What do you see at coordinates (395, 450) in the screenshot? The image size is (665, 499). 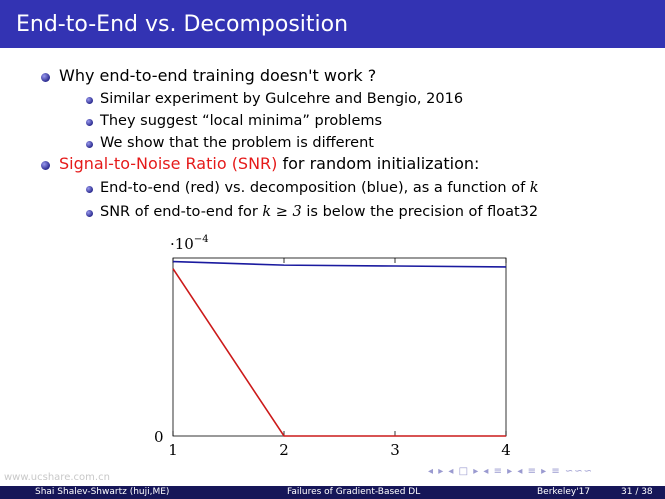 I see `x-tick-label: 3` at bounding box center [395, 450].